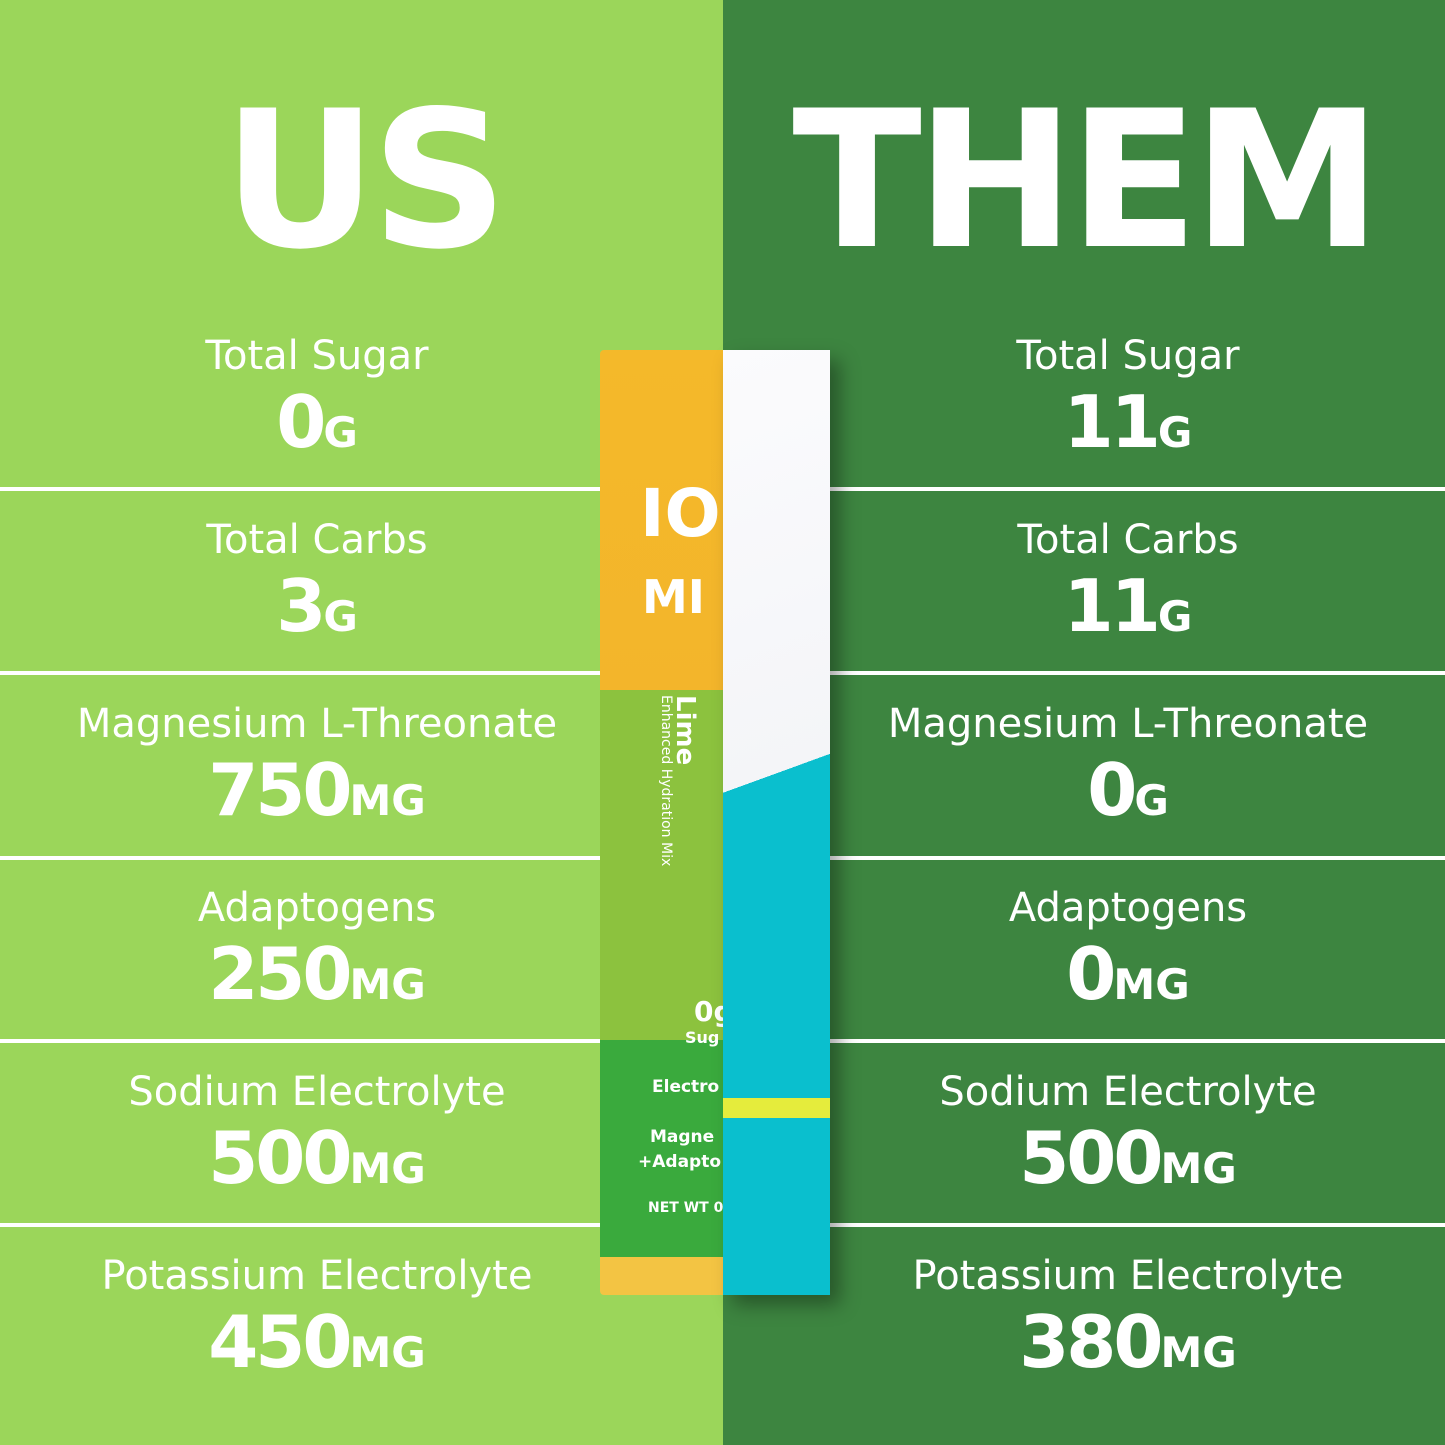  Describe the element at coordinates (708, 1011) in the screenshot. I see `packet-claim-sugar: 0g` at that location.